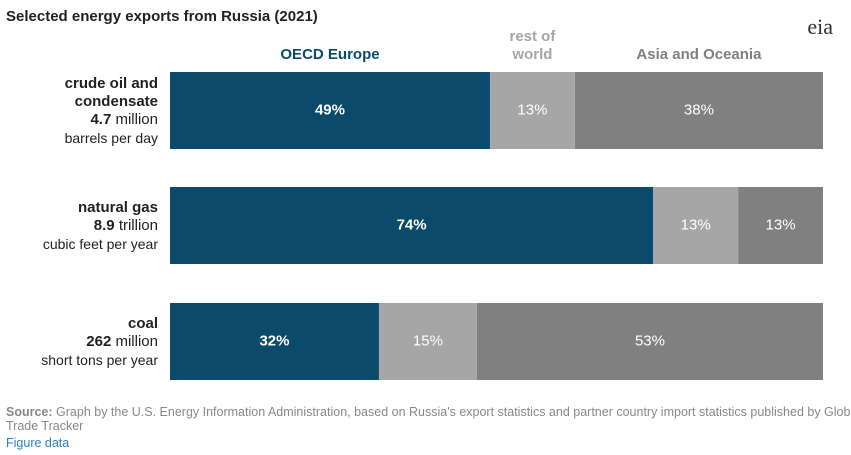 Image resolution: width=851 pixels, height=455 pixels. I want to click on legend-item: OECD Europe, so click(330, 54).